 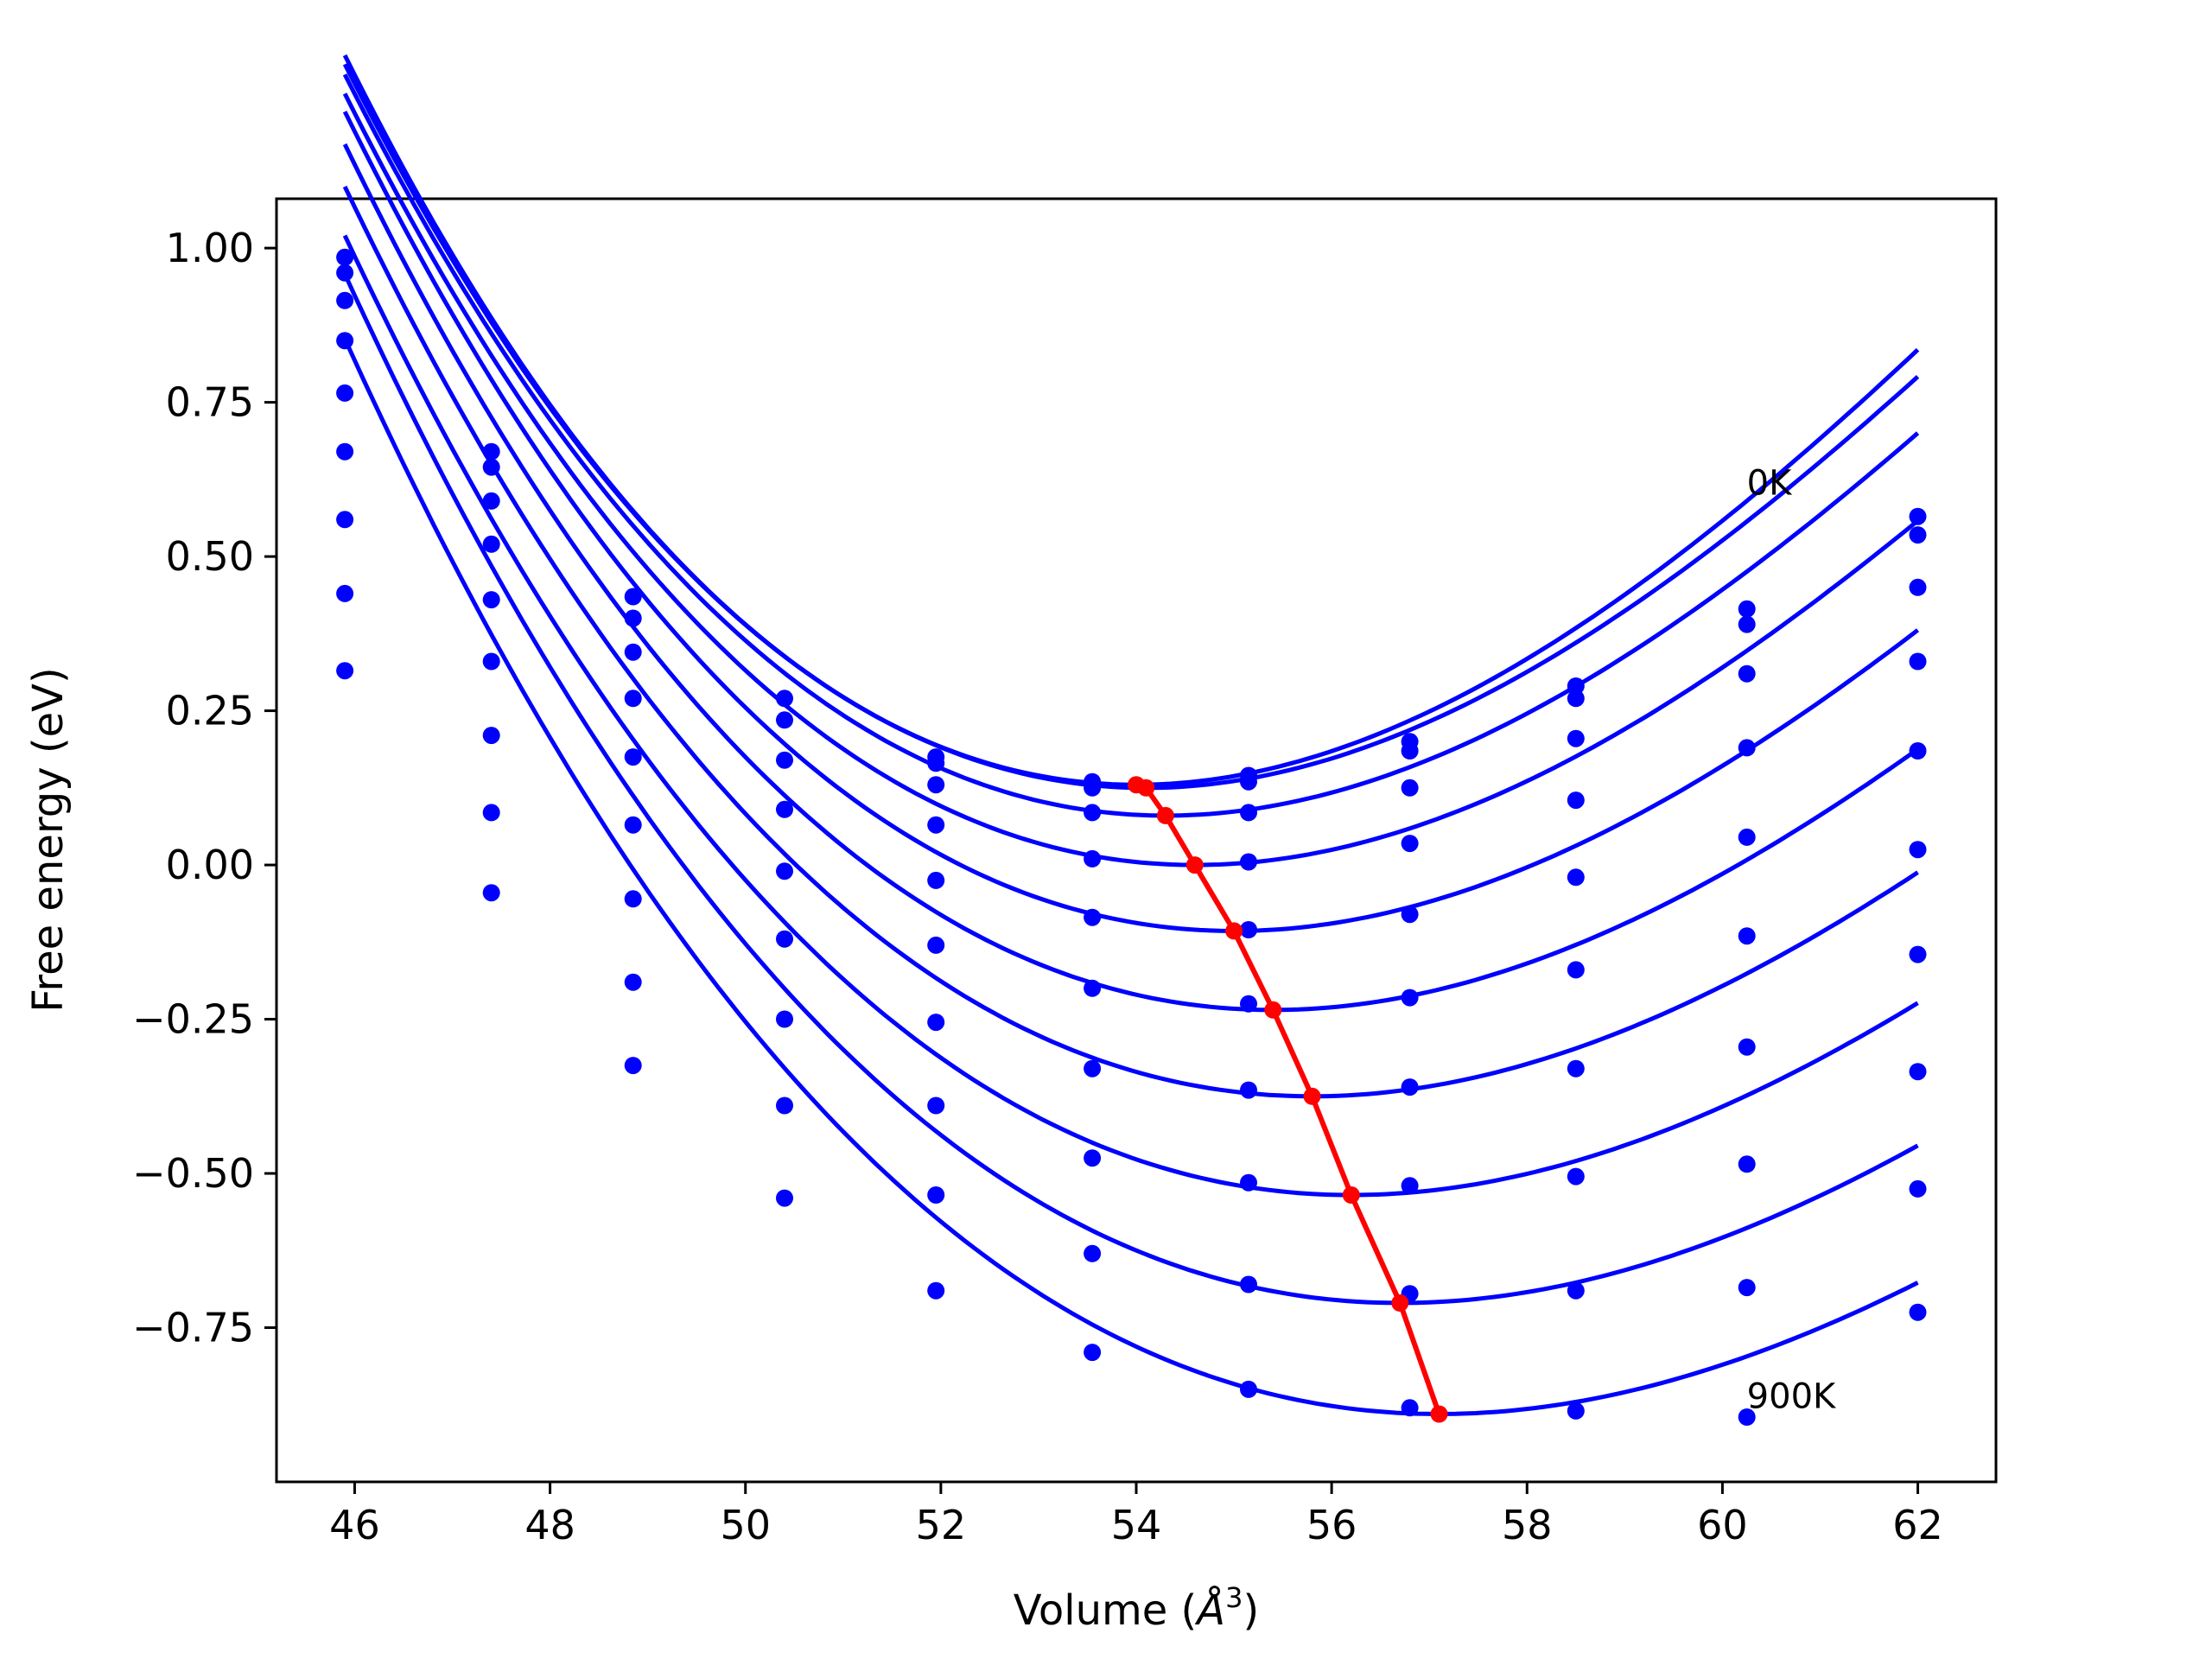 I want to click on x-tick-label: 54, so click(x=1136, y=1525).